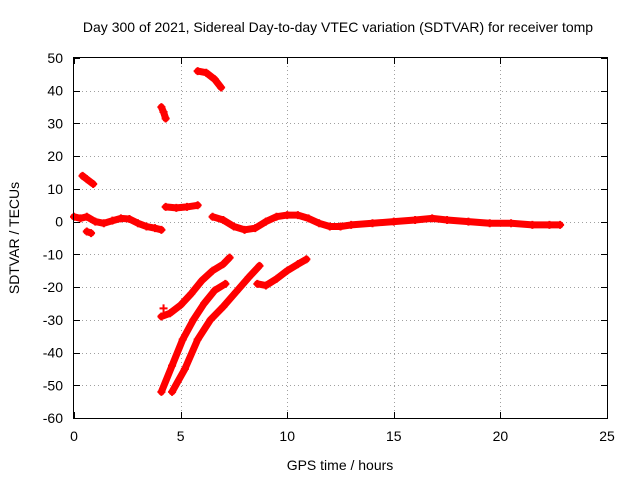  Describe the element at coordinates (55, 58) in the screenshot. I see `y-tick-label: 50` at that location.